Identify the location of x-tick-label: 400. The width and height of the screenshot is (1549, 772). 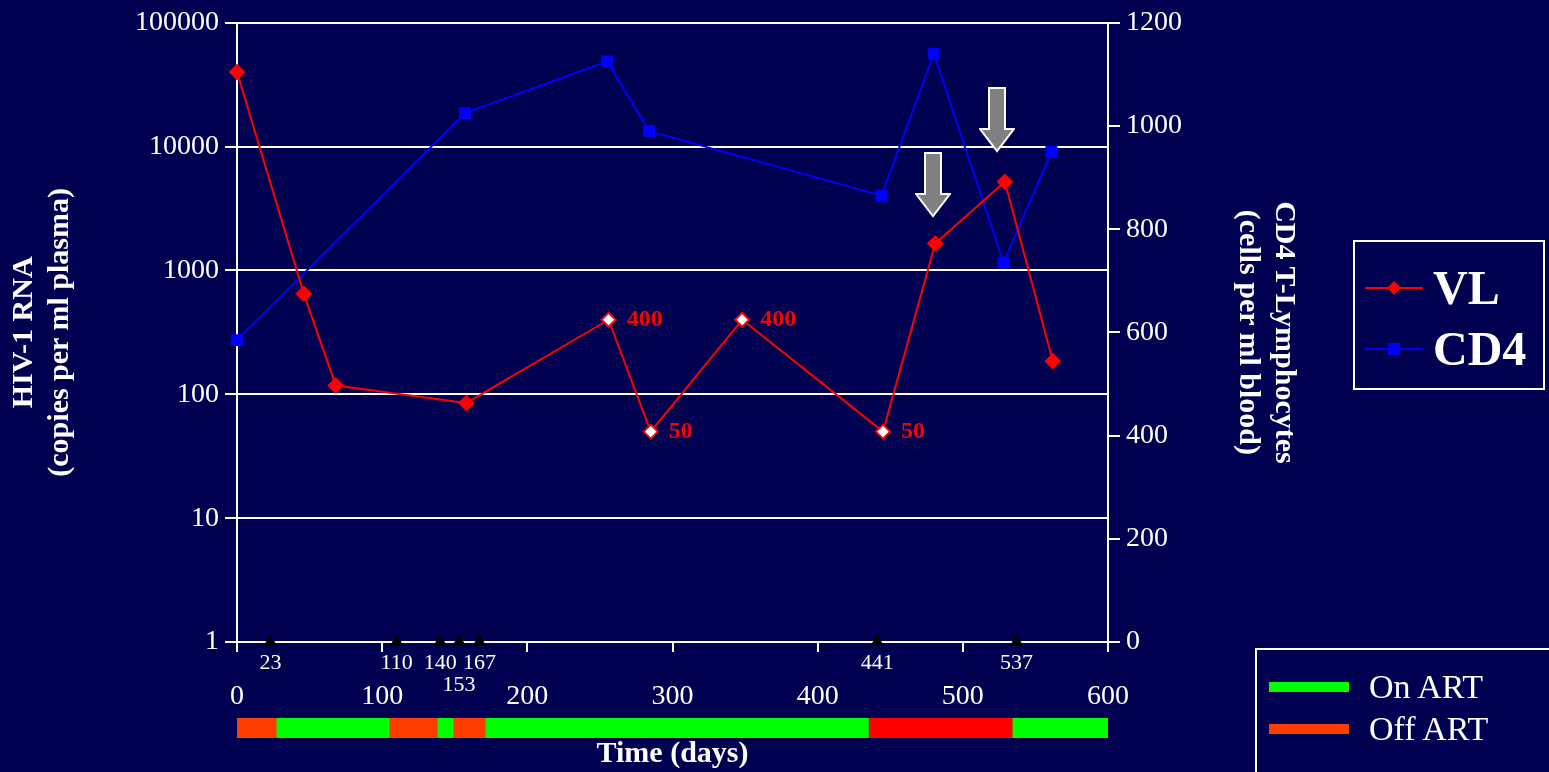
(817, 695).